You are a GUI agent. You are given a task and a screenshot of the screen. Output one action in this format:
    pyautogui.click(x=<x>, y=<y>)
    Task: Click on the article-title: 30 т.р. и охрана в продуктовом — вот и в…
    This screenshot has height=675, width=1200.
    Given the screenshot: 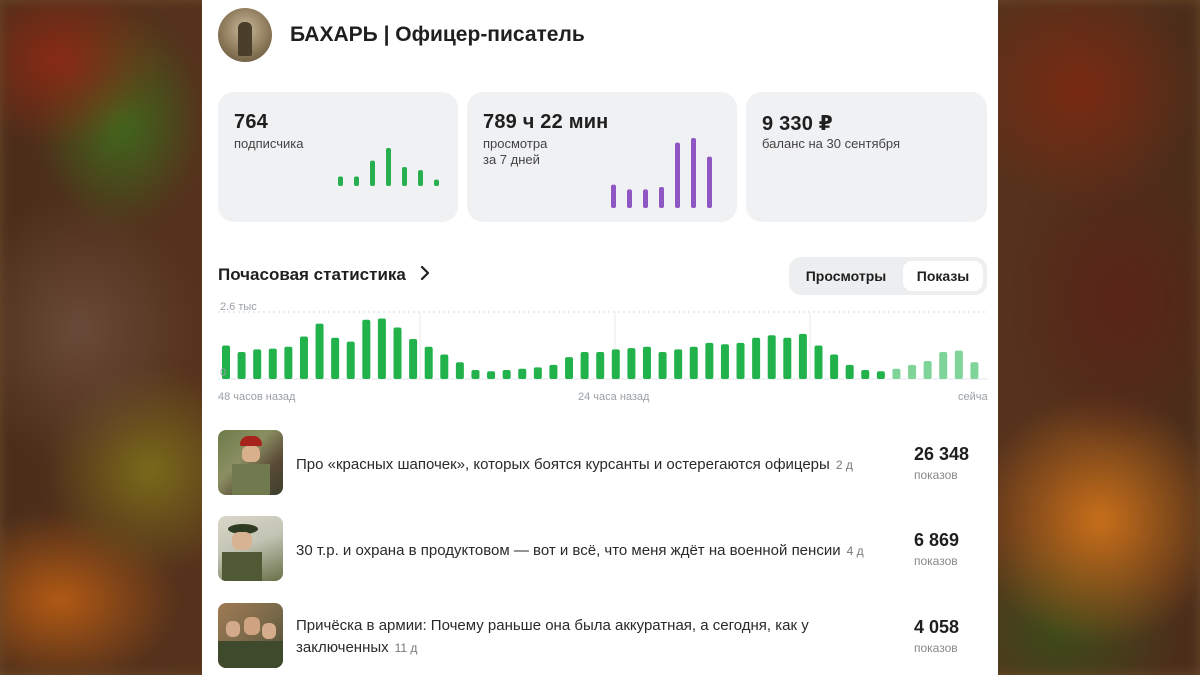 What is the action you would take?
    pyautogui.click(x=591, y=551)
    